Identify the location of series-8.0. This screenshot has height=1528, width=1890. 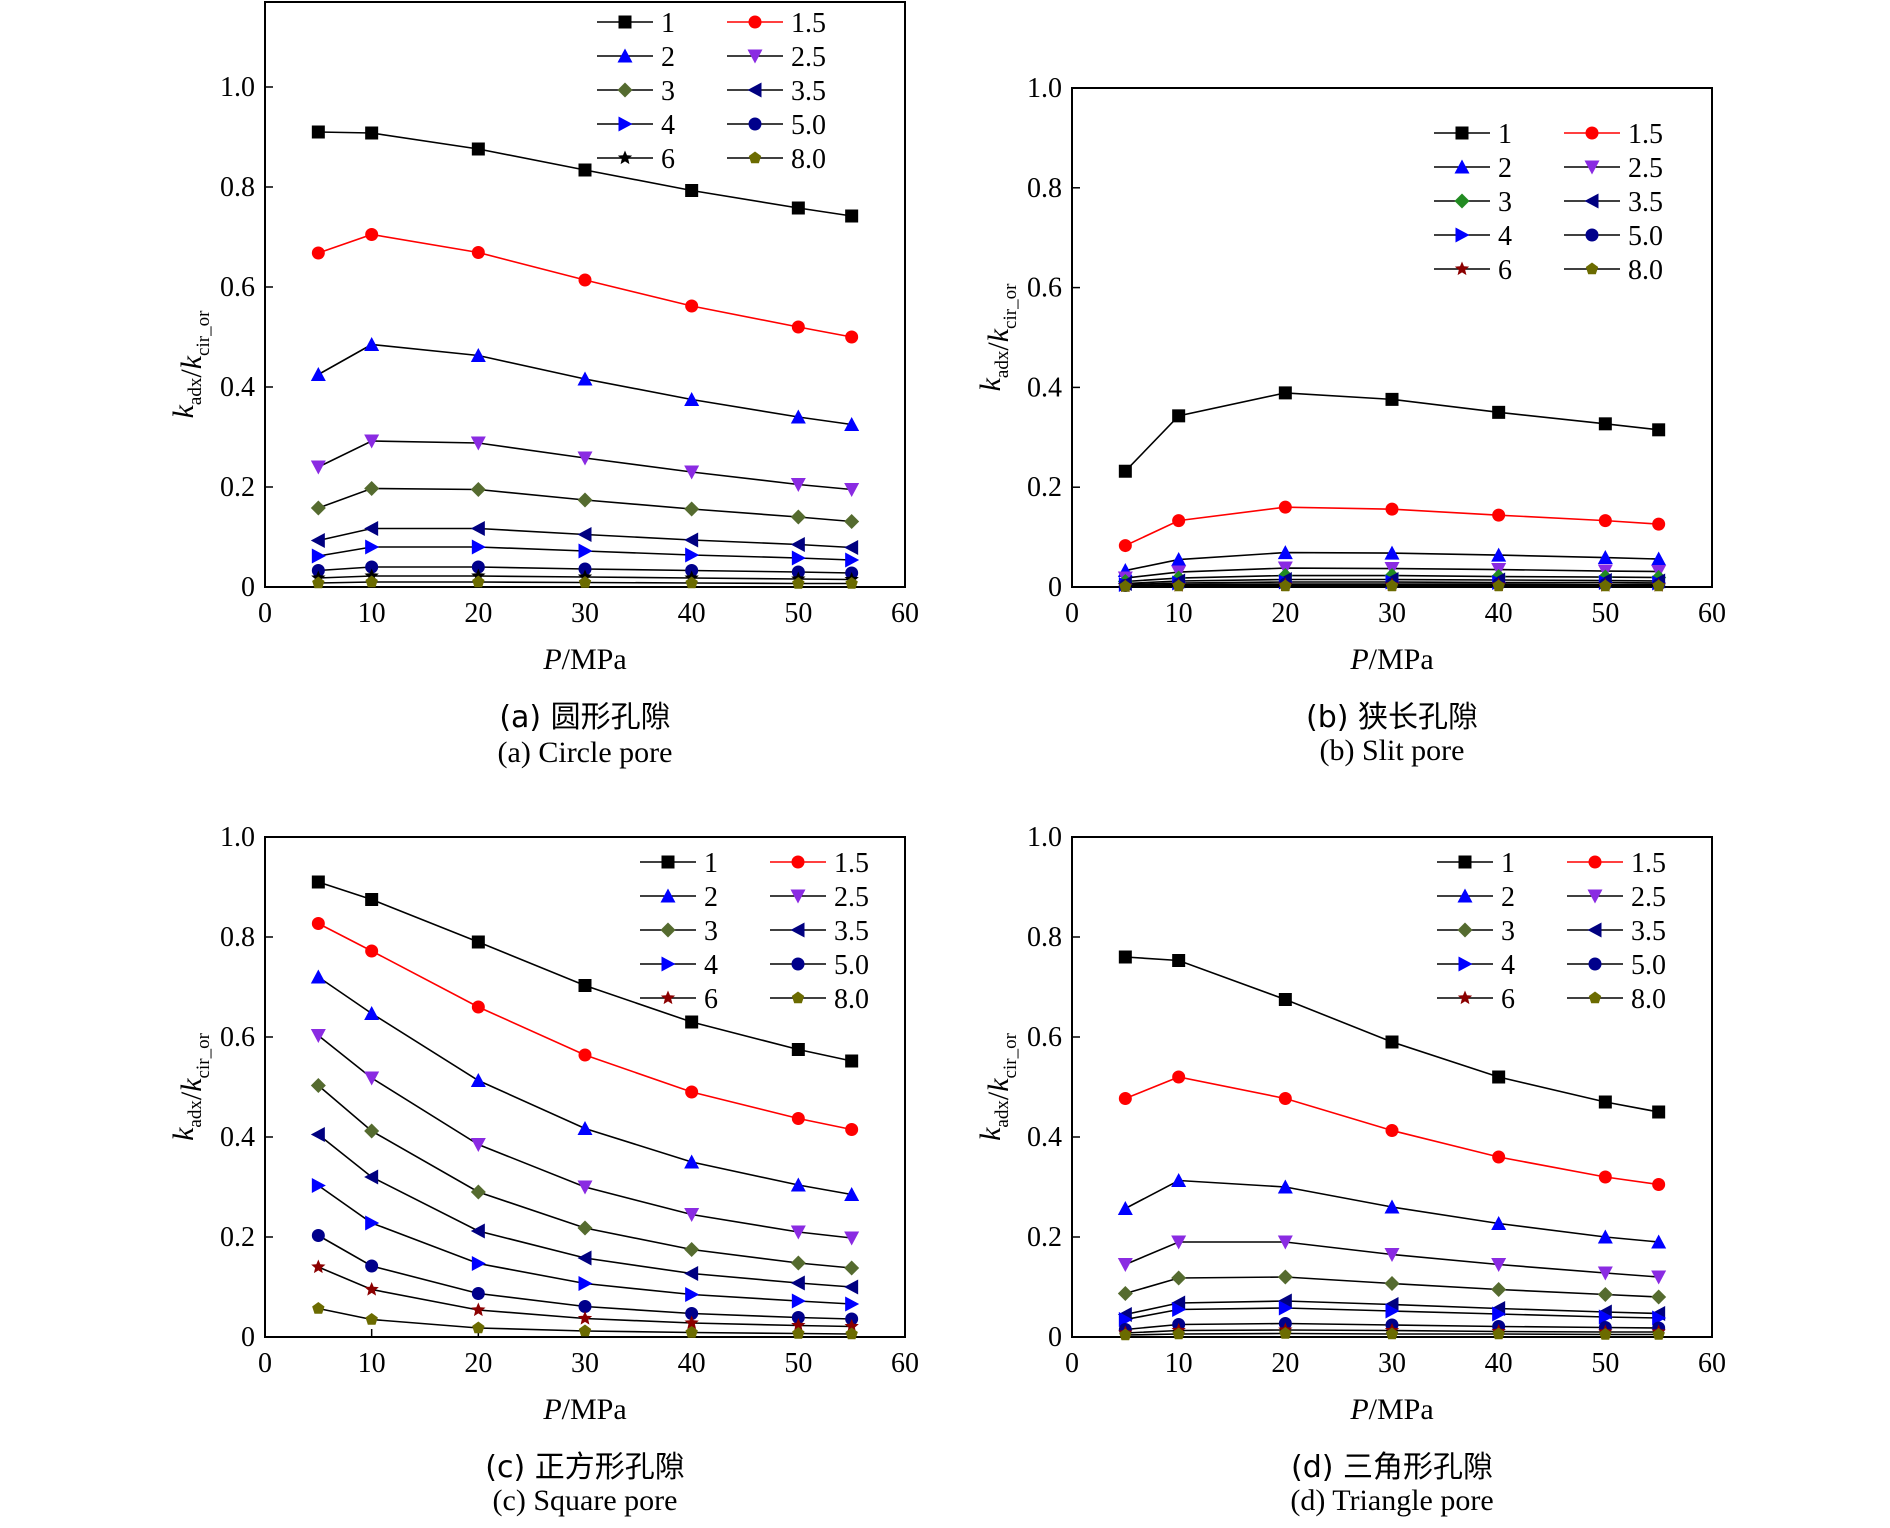
(1392, 585).